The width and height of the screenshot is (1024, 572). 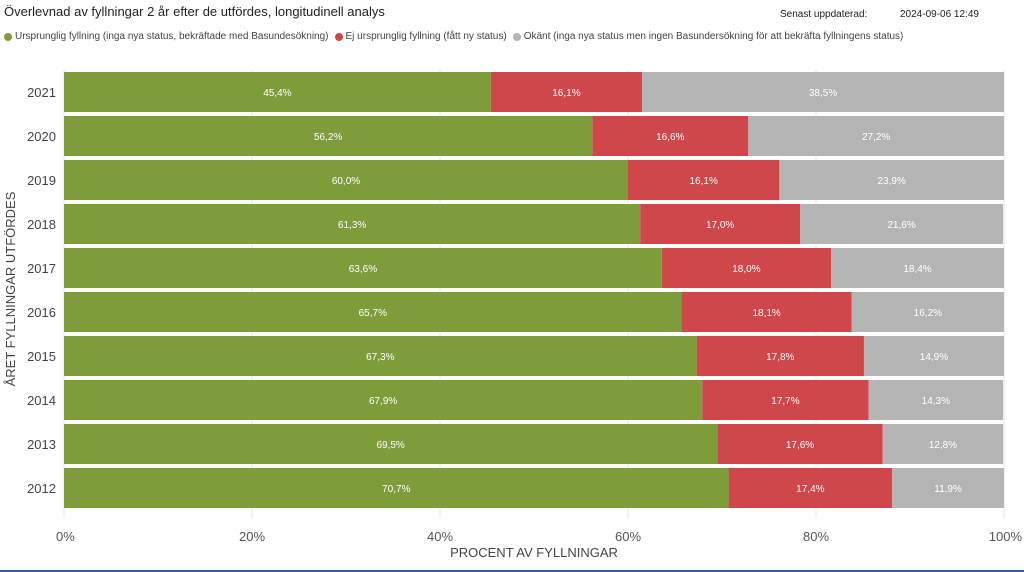 I want to click on bar-value-label: 16,2%, so click(x=928, y=313).